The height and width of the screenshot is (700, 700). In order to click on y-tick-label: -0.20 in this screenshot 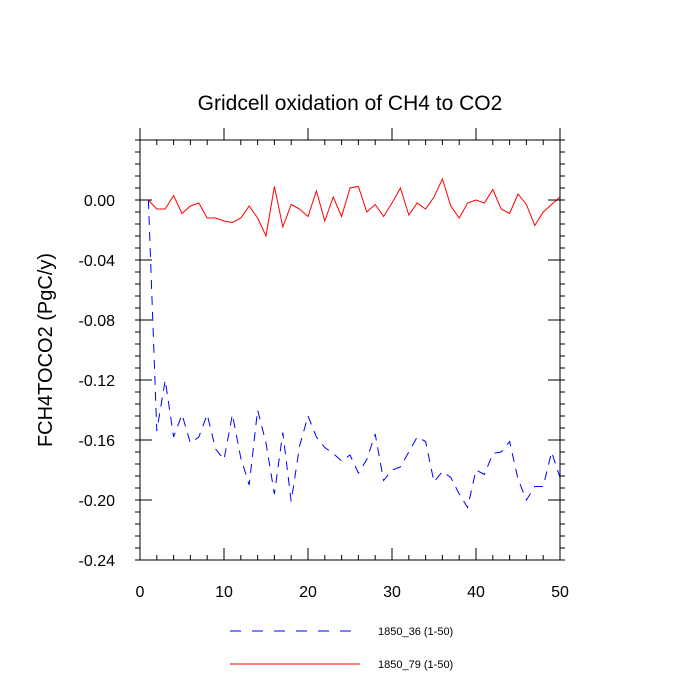, I will do `click(97, 501)`.